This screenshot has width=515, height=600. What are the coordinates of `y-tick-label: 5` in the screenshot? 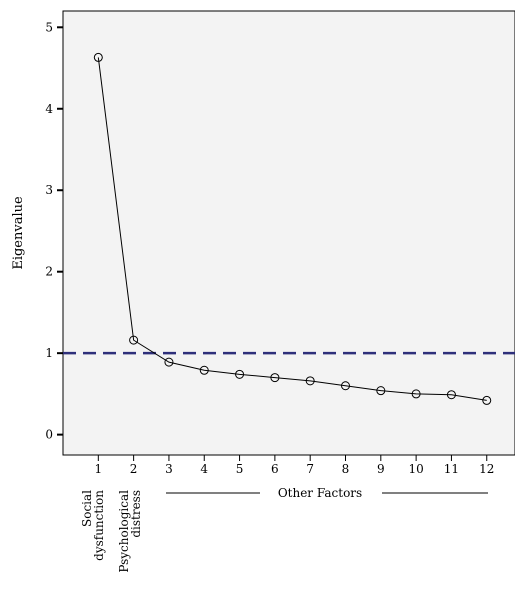 It's located at (49, 27).